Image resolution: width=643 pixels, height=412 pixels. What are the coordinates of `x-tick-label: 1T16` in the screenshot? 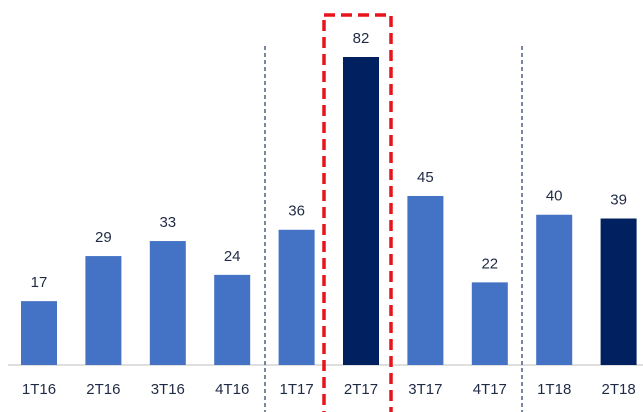 It's located at (39, 389).